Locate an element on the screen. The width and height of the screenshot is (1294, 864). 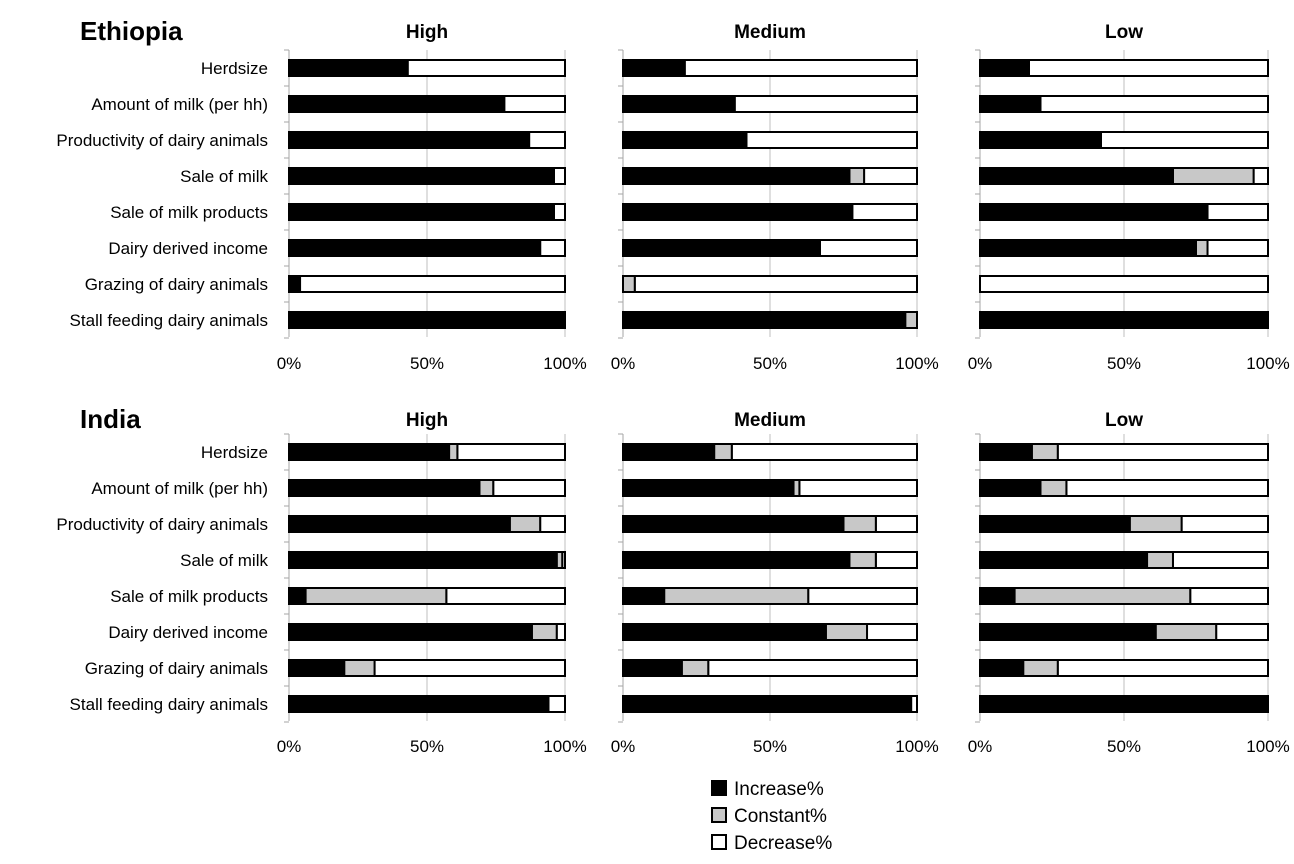
region-title-ethiopia: Ethiopia is located at coordinates (131, 31).